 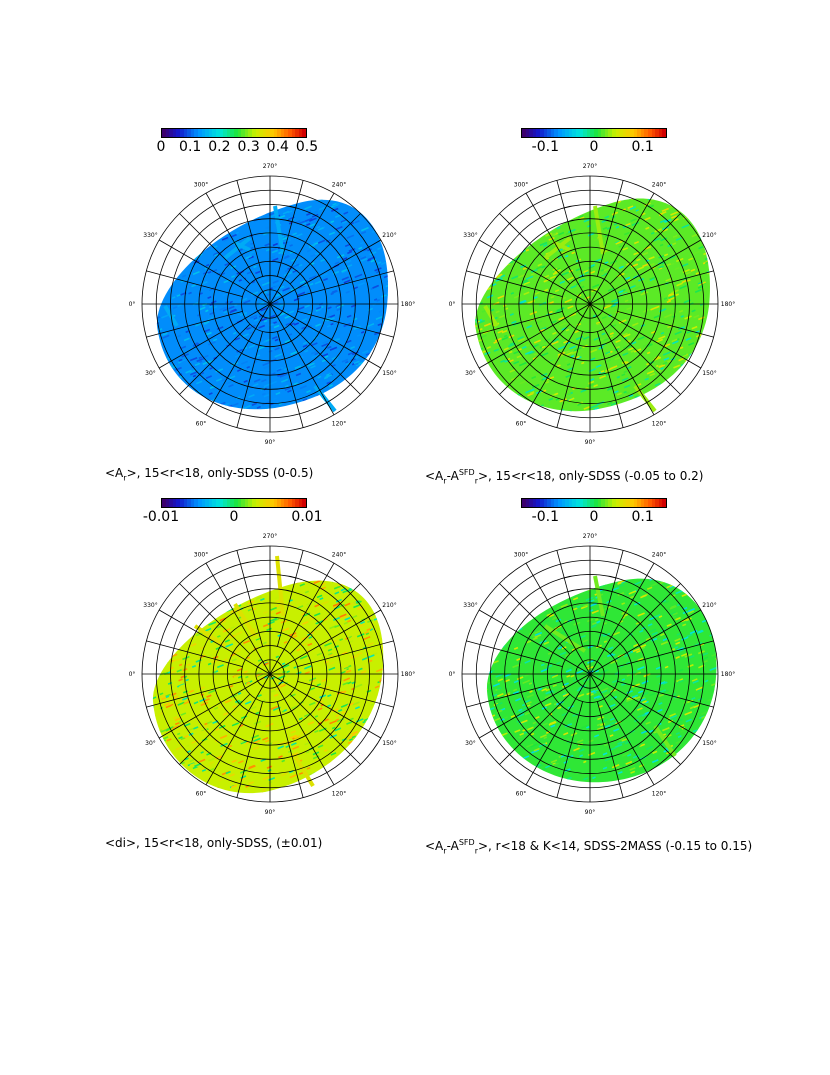 I want to click on longitude-label: 240°, so click(x=339, y=554).